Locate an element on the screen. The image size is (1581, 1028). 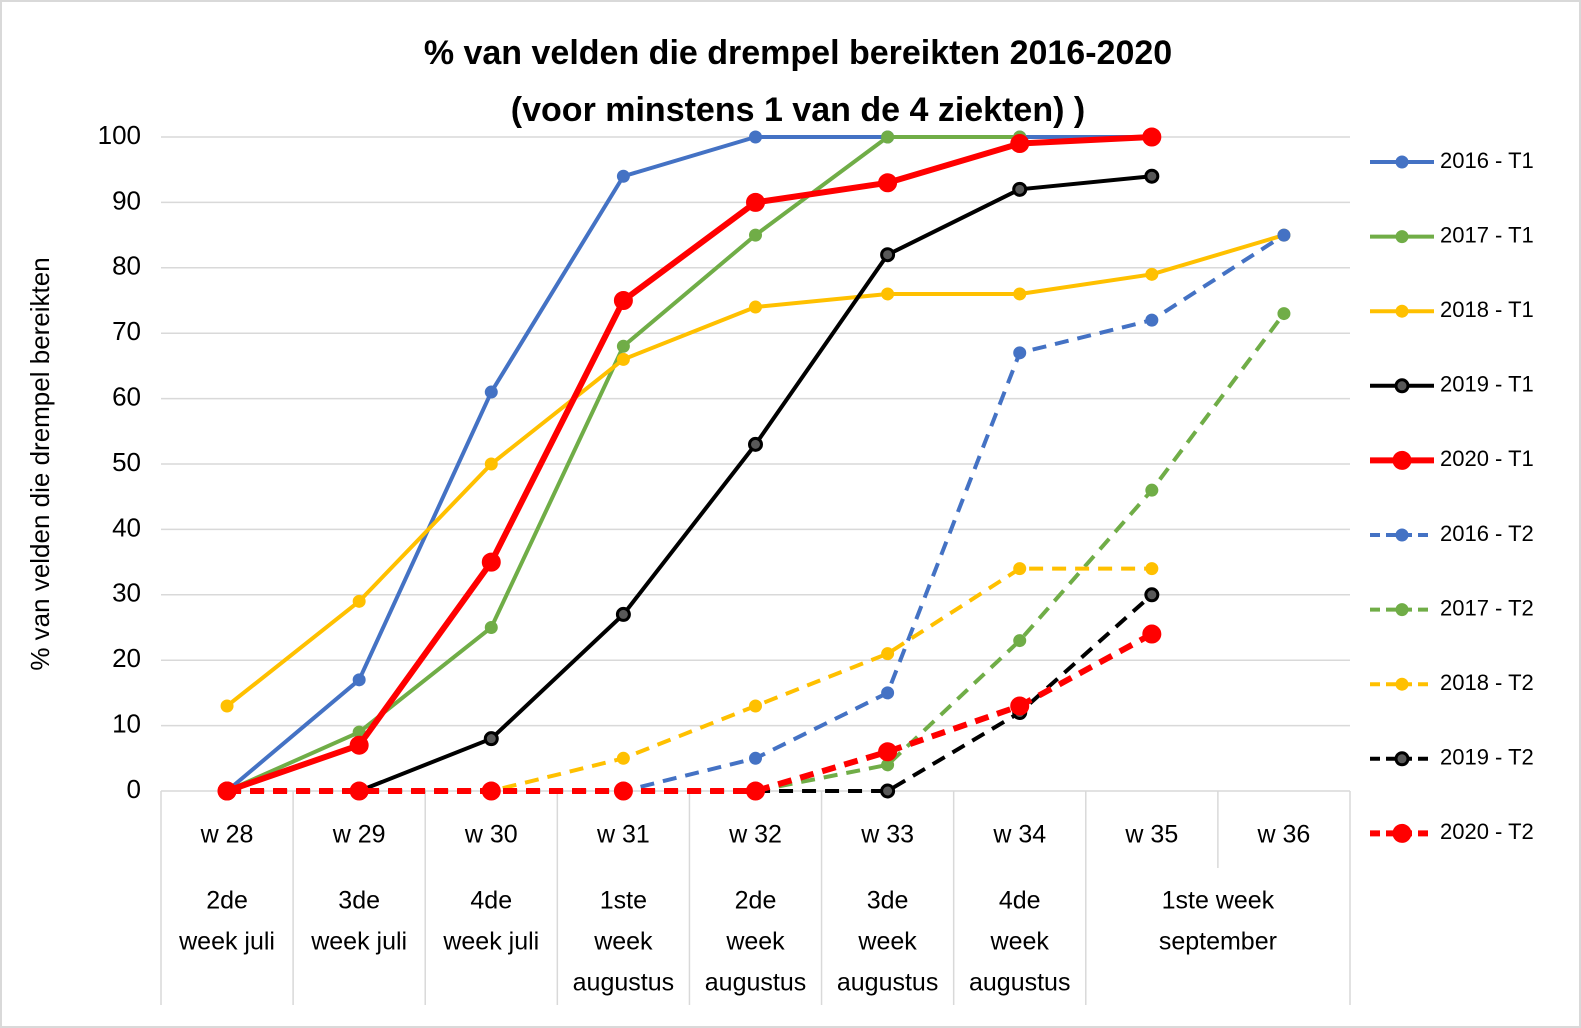
x-tick-label: w 34 is located at coordinates (1019, 835).